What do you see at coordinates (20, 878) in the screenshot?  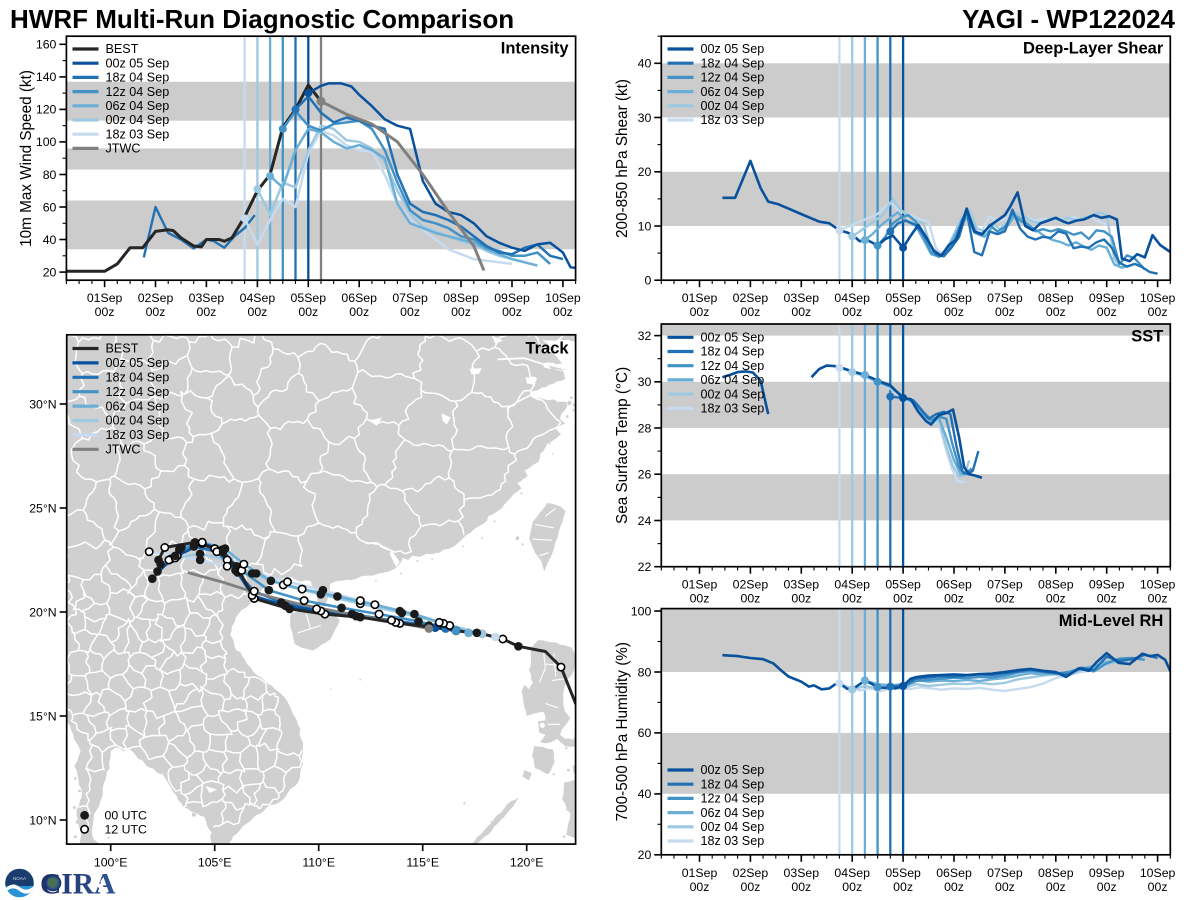 I see `svg-text: NOAA` at bounding box center [20, 878].